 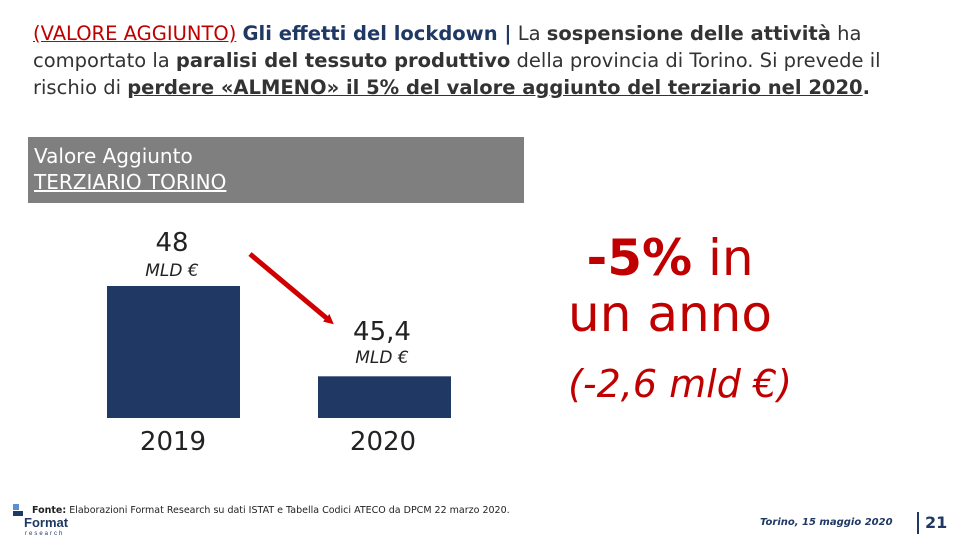 I want to click on page-number: 21, so click(x=936, y=522).